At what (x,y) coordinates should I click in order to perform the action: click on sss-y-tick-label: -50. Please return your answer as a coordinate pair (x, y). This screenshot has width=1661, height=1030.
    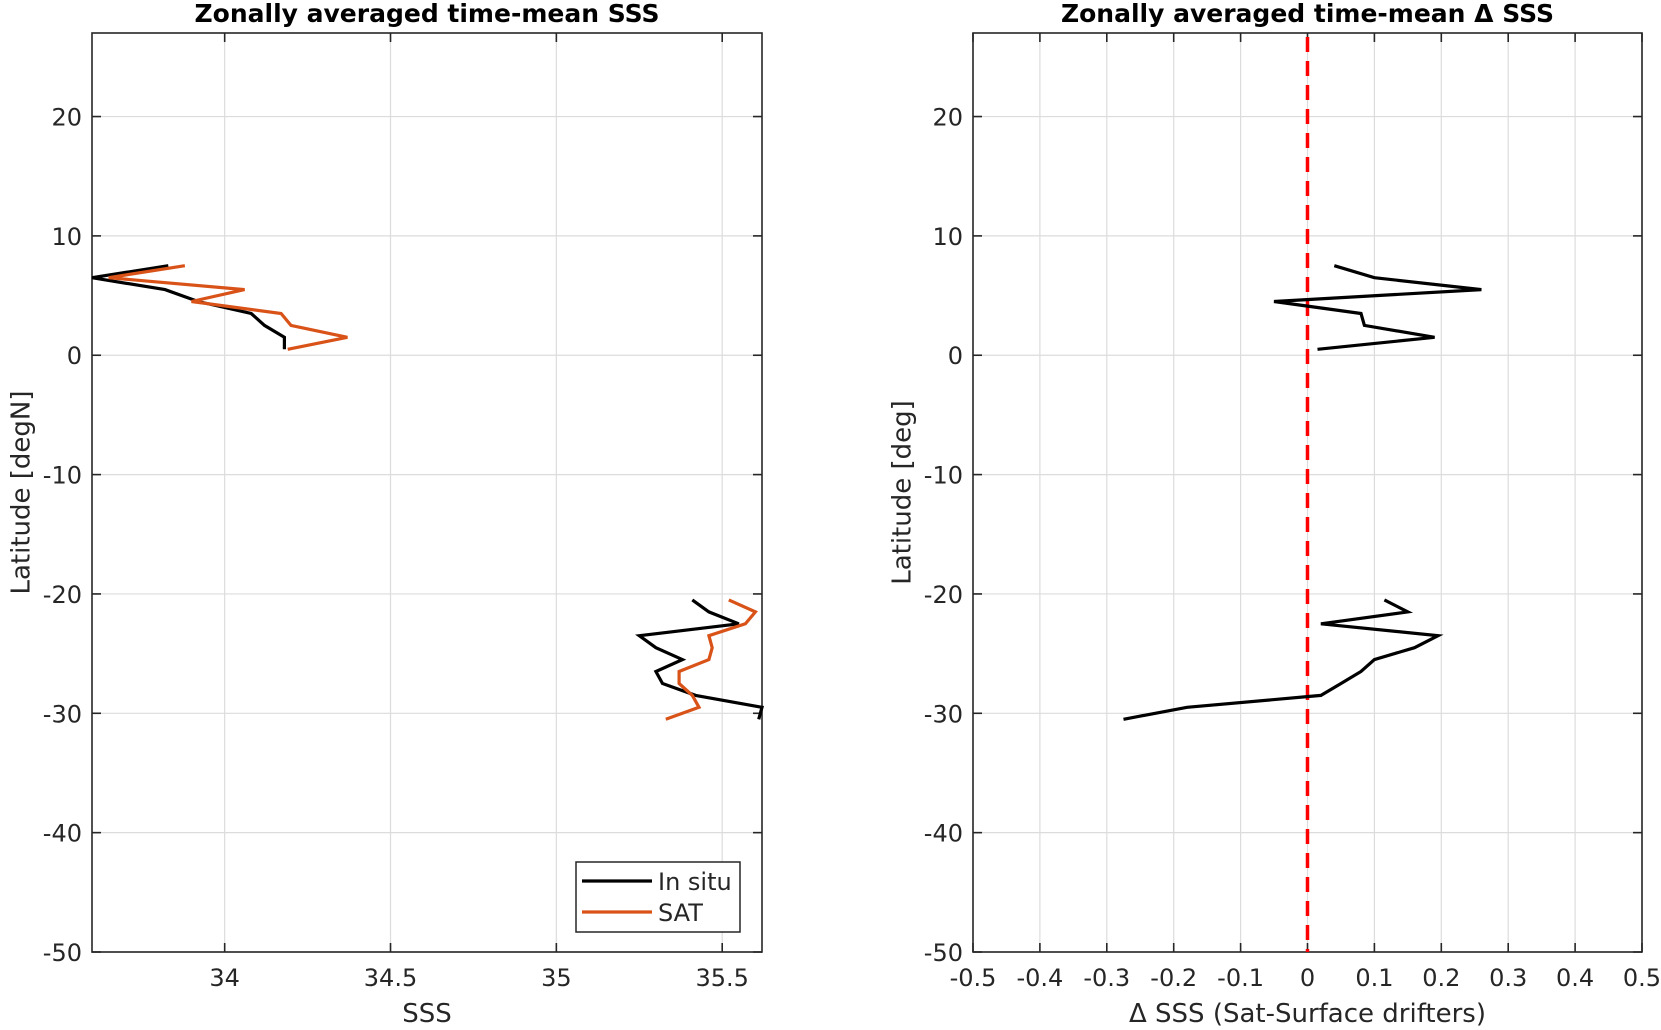
    Looking at the image, I should click on (62, 953).